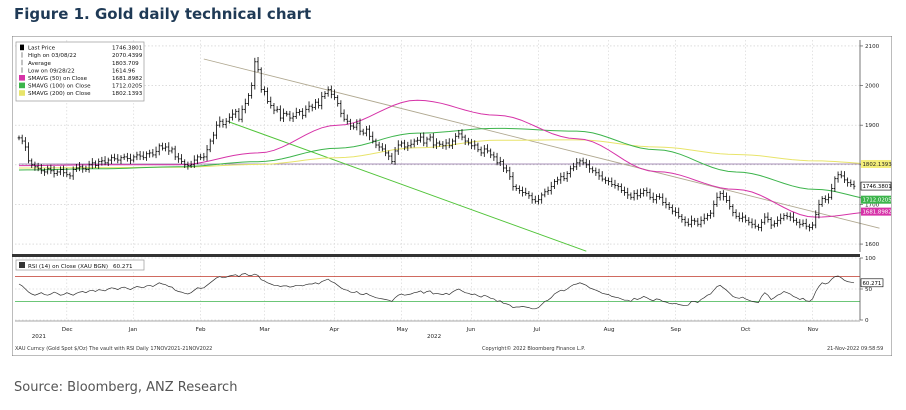 The height and width of the screenshot is (410, 906). What do you see at coordinates (436, 291) in the screenshot?
I see `rsi-line` at bounding box center [436, 291].